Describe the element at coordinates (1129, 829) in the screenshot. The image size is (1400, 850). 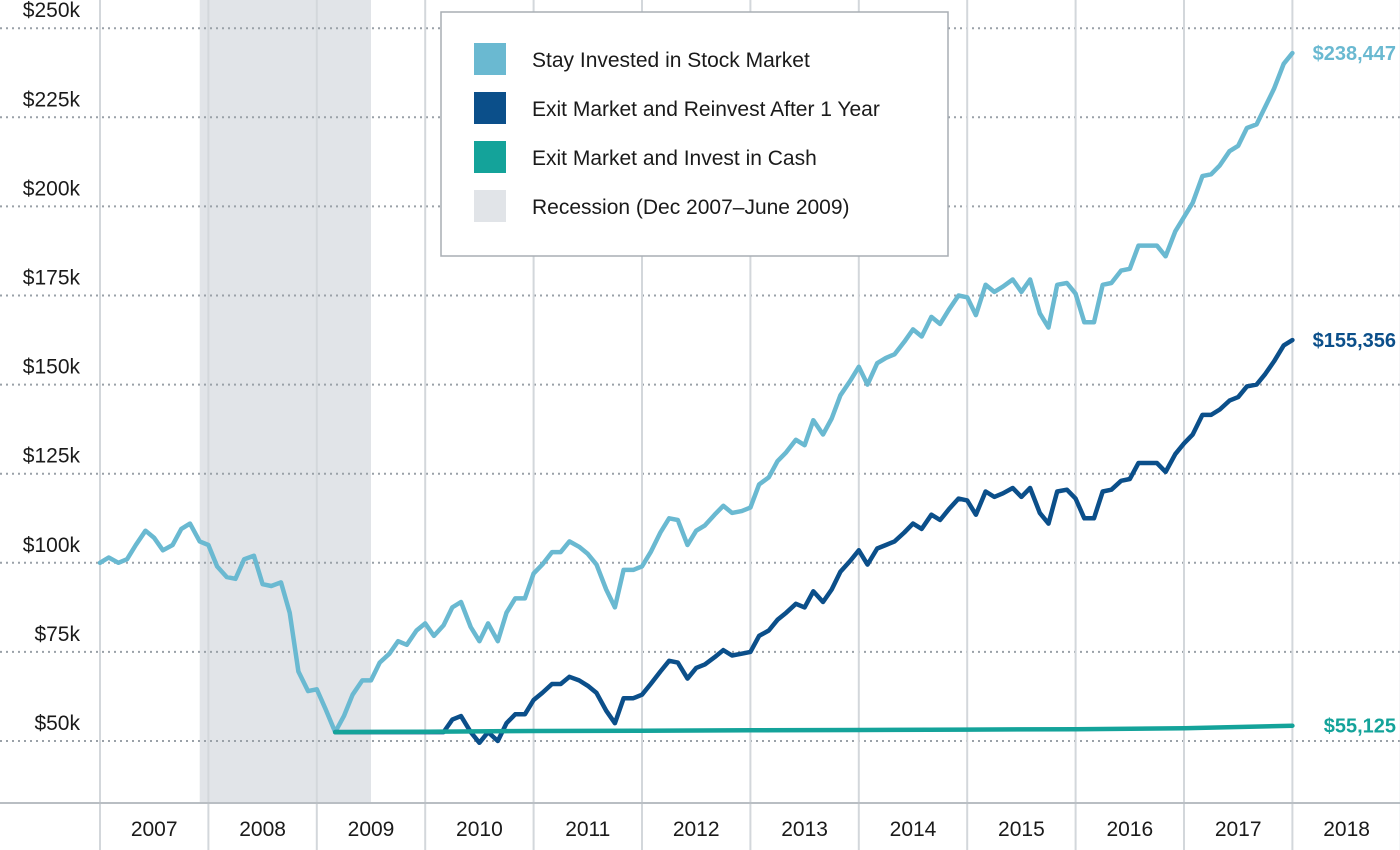
I see `x-tick-label: 2016` at that location.